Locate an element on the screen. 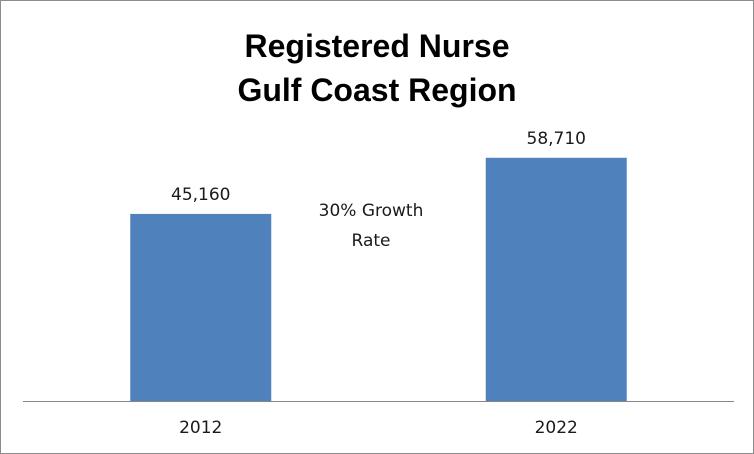  bar-2012 is located at coordinates (201, 307).